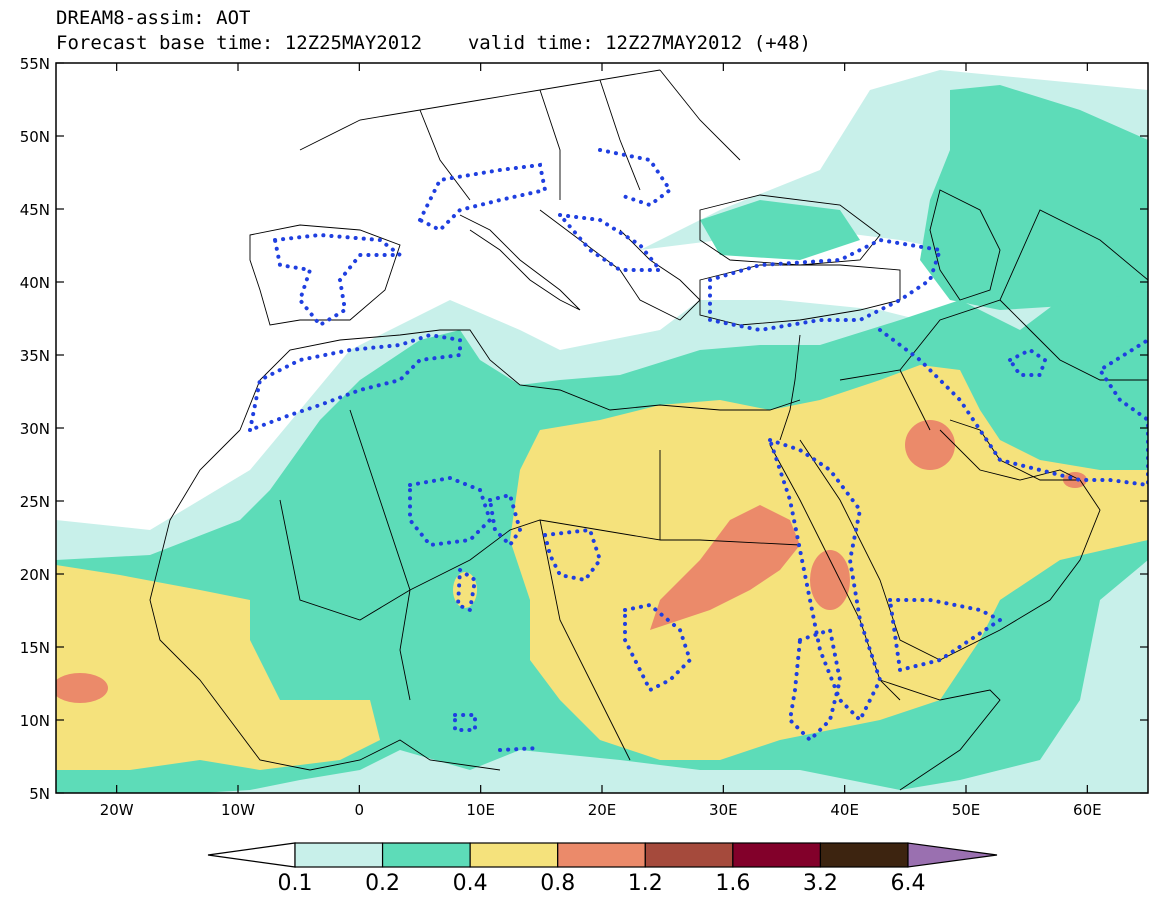  Describe the element at coordinates (966, 810) in the screenshot. I see `lon-tick-label: 50E` at that location.